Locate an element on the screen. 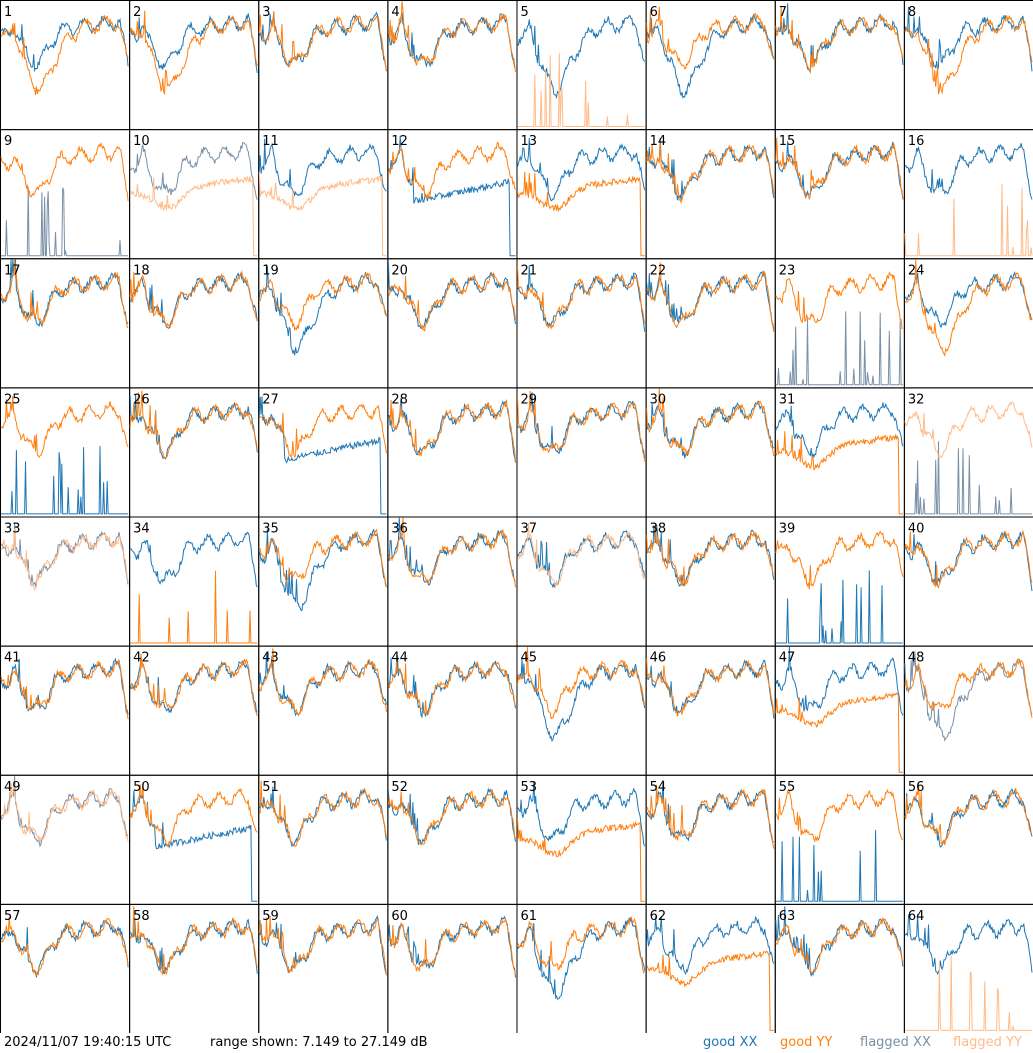  panel-30: 30 is located at coordinates (710, 452).